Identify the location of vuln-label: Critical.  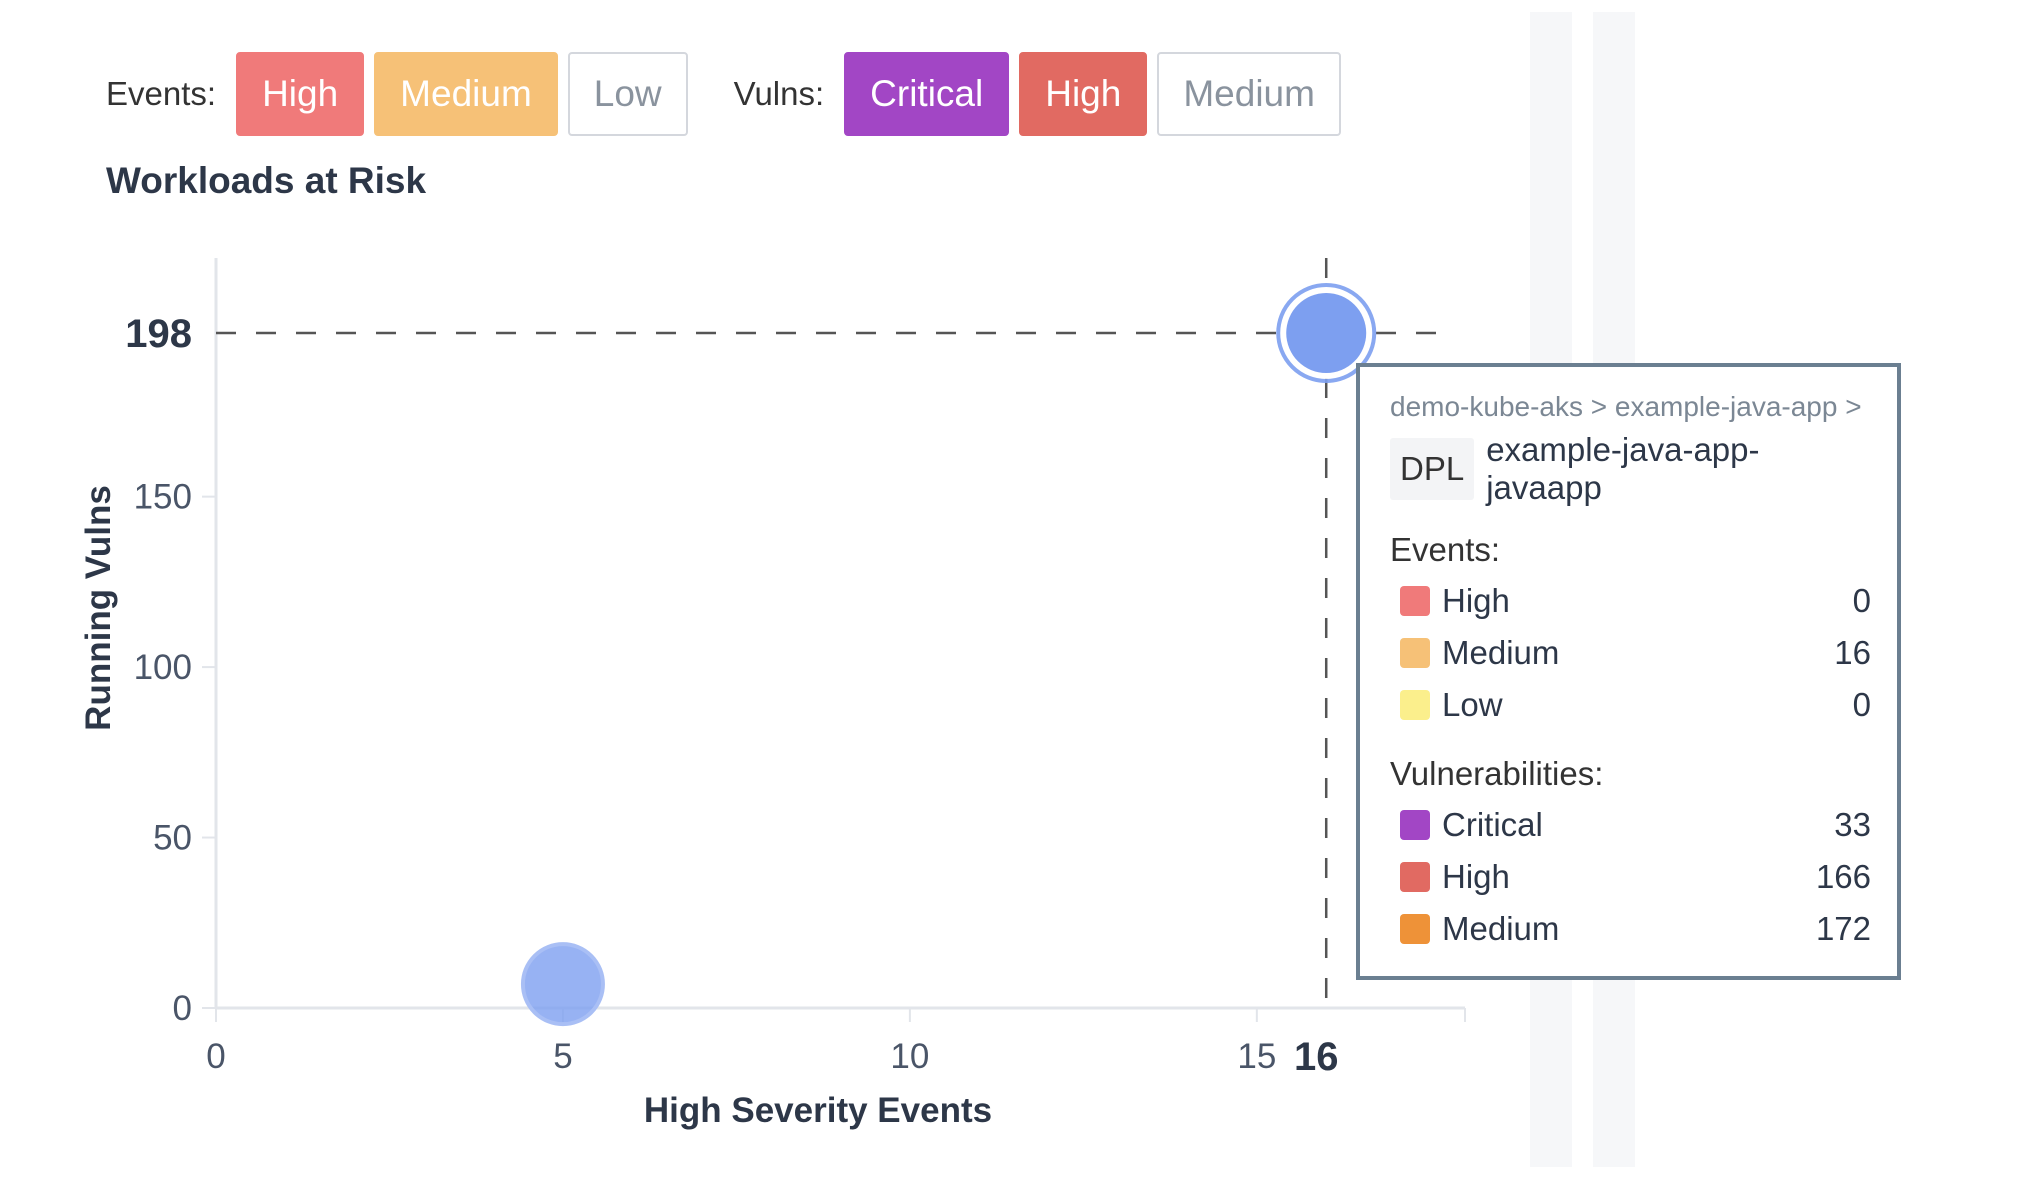
(1492, 824).